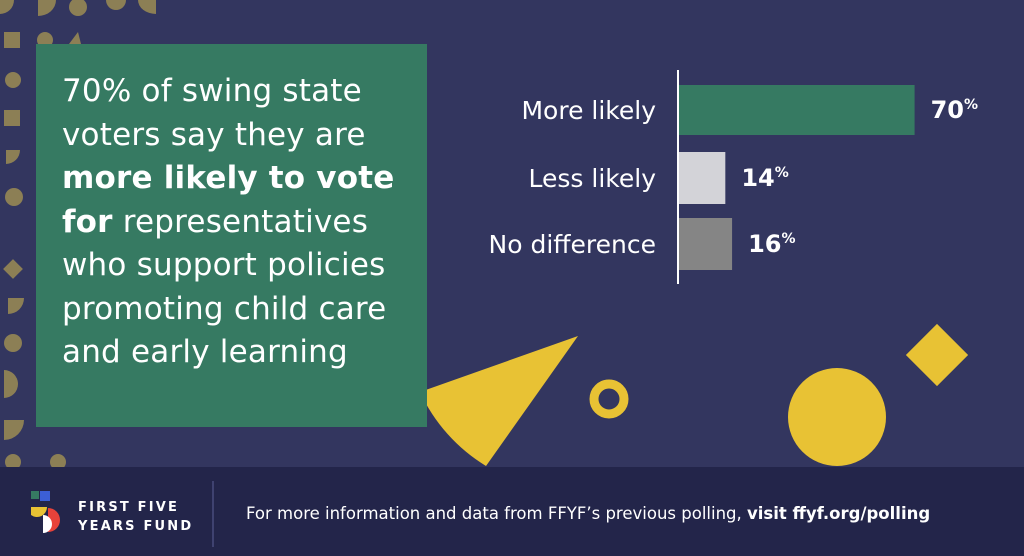 The image size is (1024, 556). What do you see at coordinates (954, 110) in the screenshot?
I see `value-label-more-likely: 70%` at bounding box center [954, 110].